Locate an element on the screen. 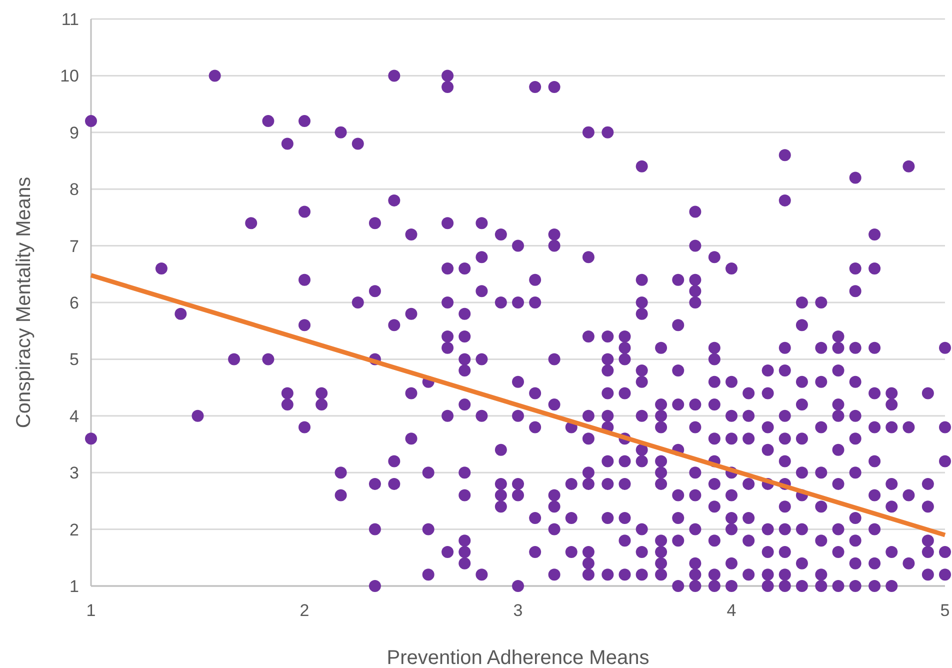 The width and height of the screenshot is (952, 668). x-tick-label: 3 is located at coordinates (518, 610).